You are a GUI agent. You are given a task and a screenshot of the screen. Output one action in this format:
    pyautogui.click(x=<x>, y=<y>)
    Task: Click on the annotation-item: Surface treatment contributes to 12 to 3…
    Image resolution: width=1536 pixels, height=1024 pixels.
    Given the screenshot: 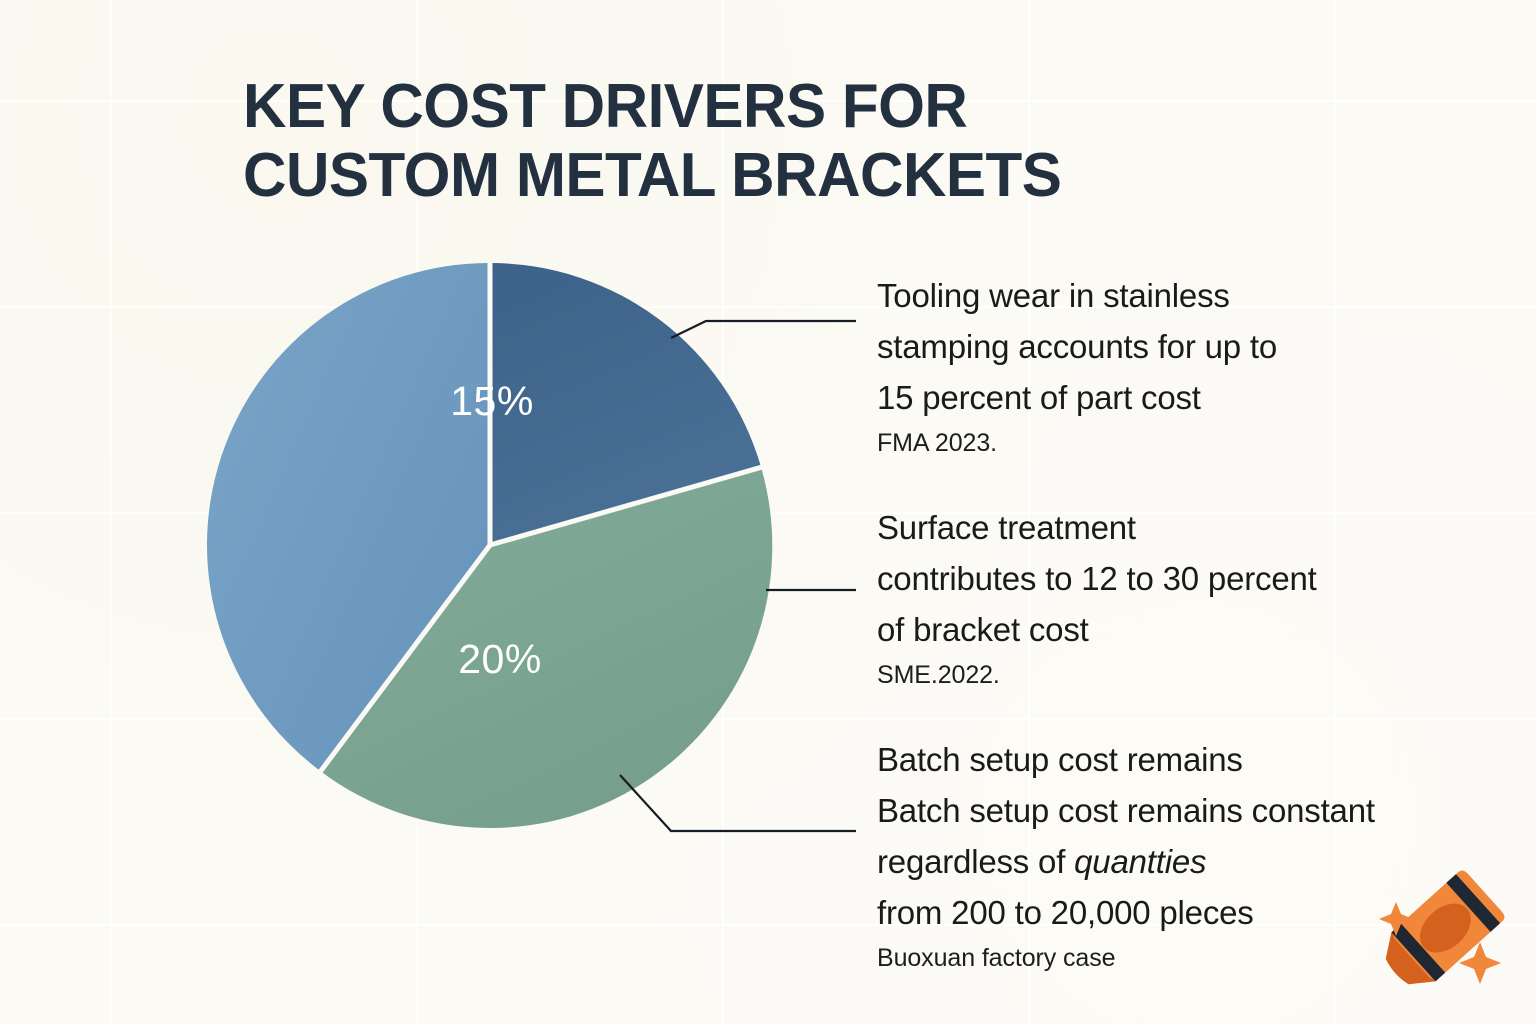 What is the action you would take?
    pyautogui.click(x=1157, y=598)
    